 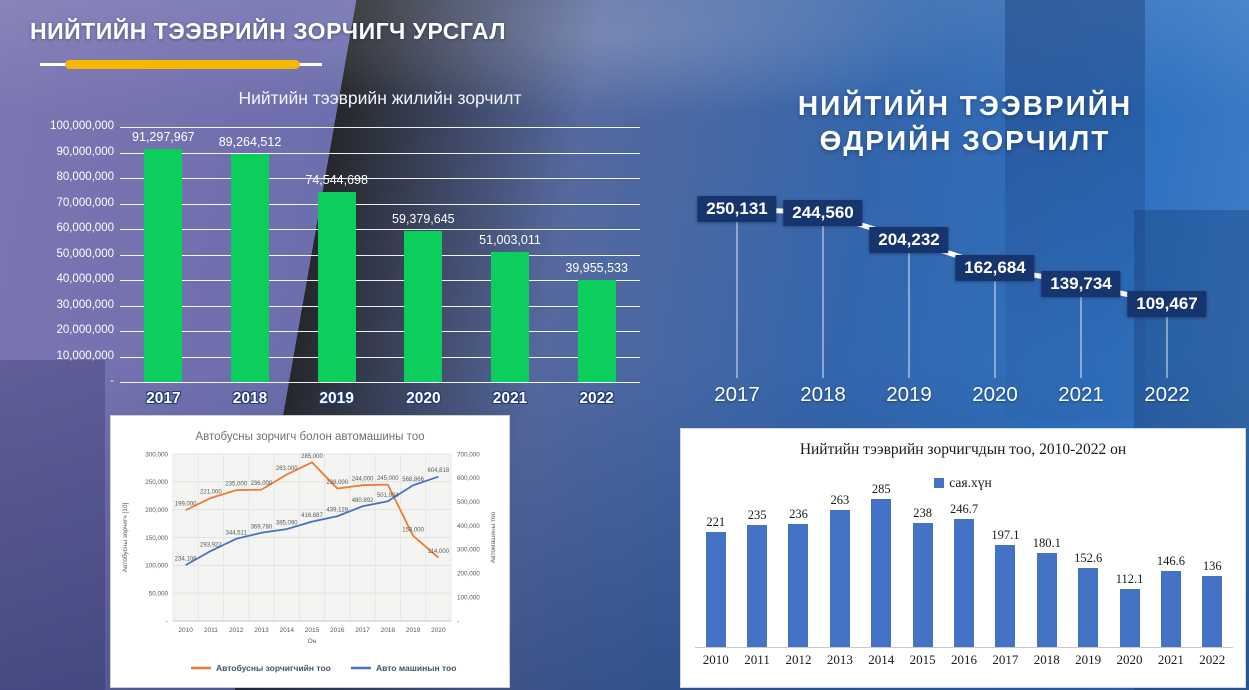 I want to click on data-label: 501,934, so click(x=388, y=496).